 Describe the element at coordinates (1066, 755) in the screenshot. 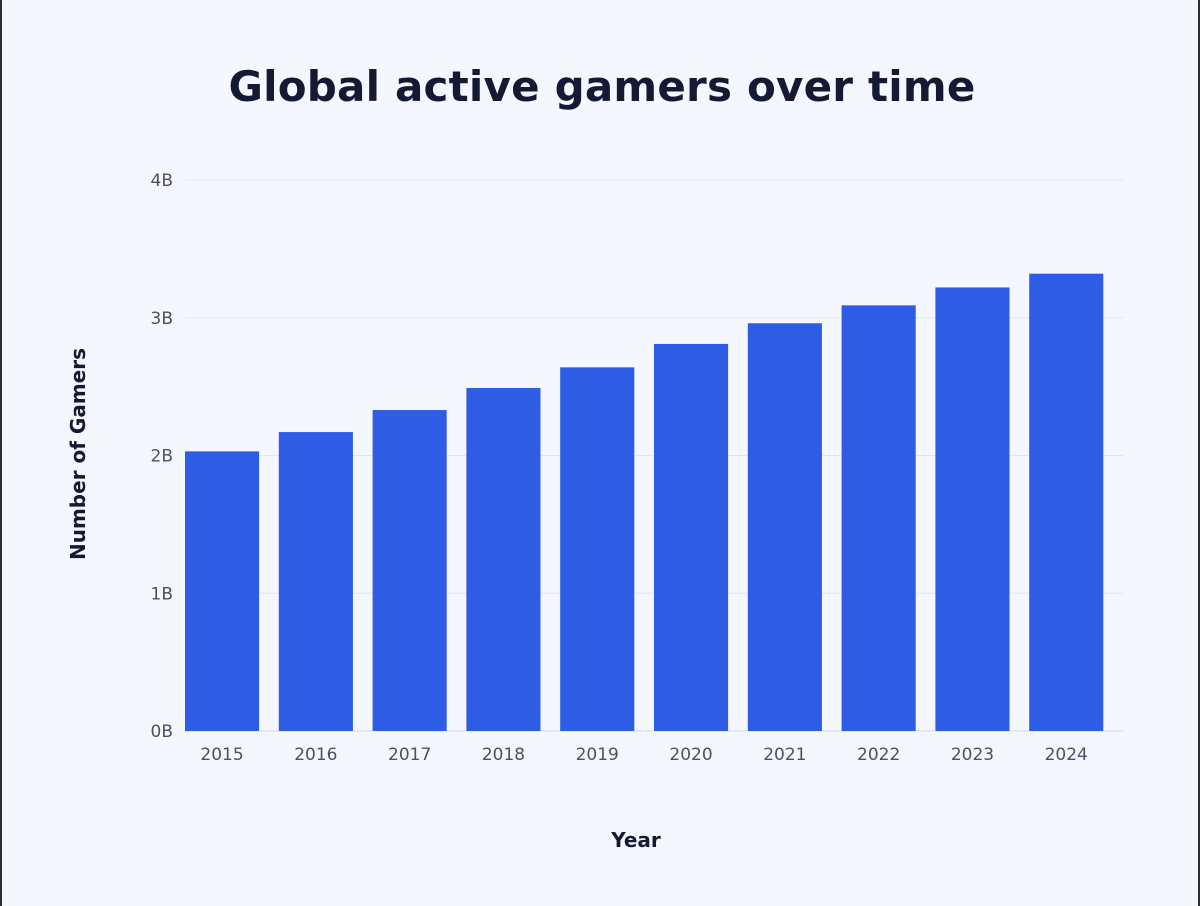

I see `x-tick-label: 2024` at that location.